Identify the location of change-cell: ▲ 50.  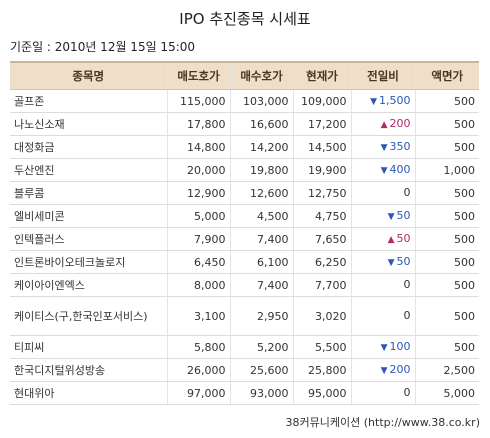
(382, 239).